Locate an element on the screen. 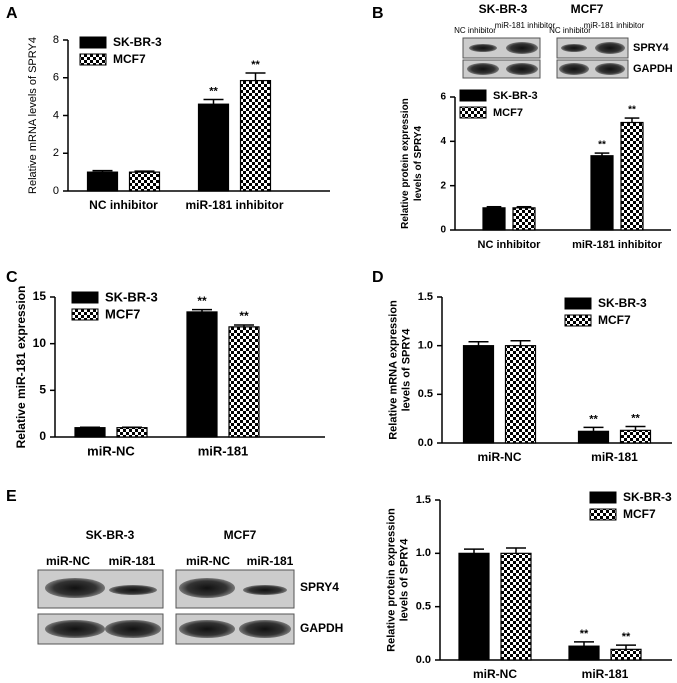  panel-label: C is located at coordinates (12, 277).